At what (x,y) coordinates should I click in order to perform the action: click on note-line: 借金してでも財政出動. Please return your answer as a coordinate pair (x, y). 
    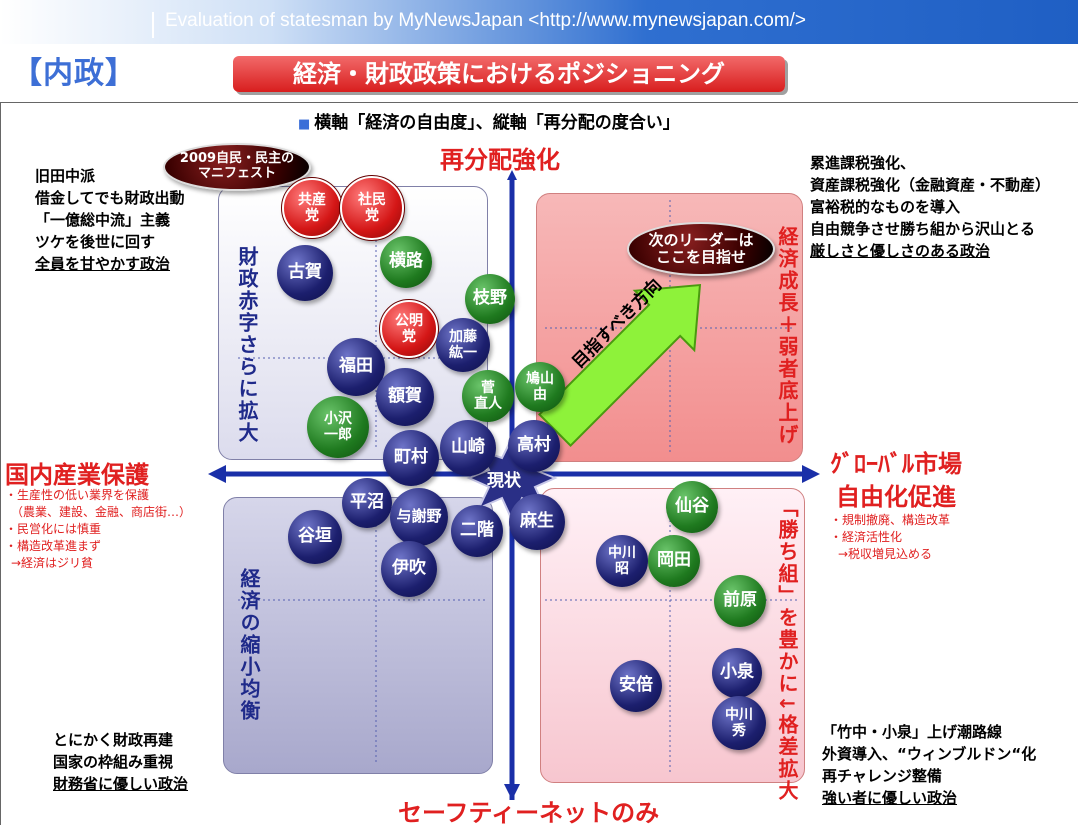
    Looking at the image, I should click on (110, 198).